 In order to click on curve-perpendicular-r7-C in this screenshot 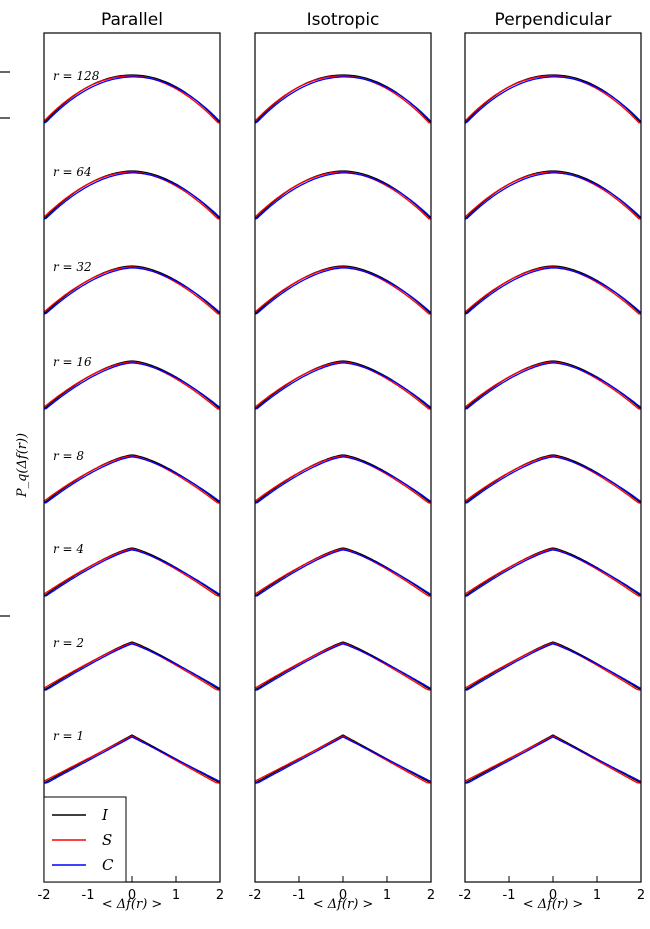, I will do `click(553, 667)`.